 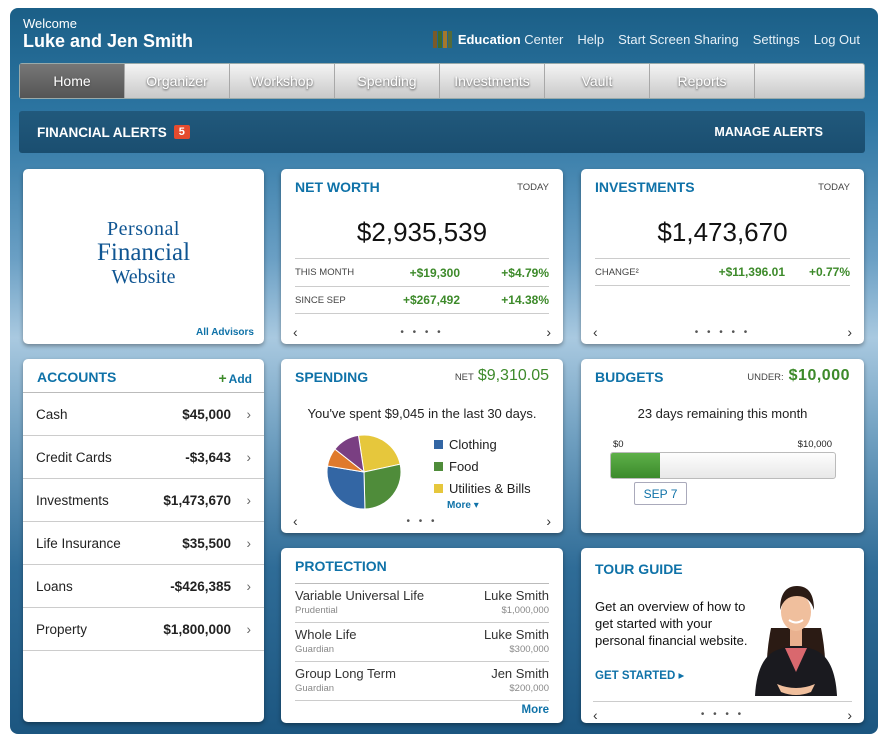 I want to click on protection-more-link: More, so click(x=535, y=710).